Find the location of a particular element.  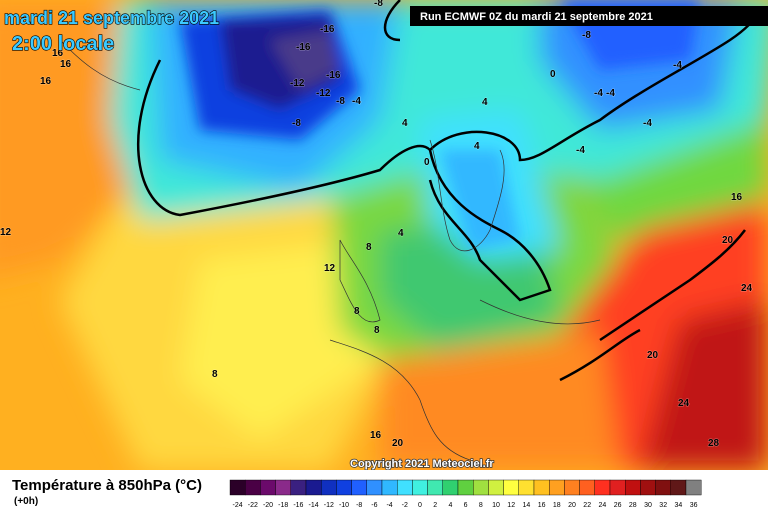

scale-tick-label: -6 is located at coordinates (374, 505).